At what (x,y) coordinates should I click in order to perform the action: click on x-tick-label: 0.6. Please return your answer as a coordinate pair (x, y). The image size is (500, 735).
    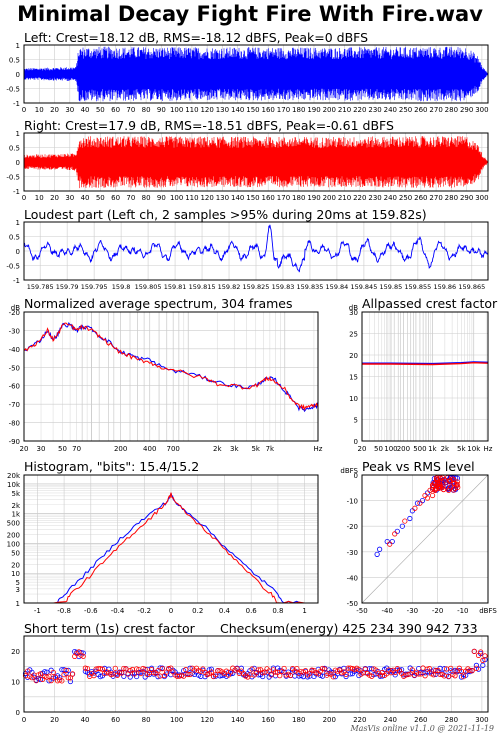
    Looking at the image, I should click on (252, 611).